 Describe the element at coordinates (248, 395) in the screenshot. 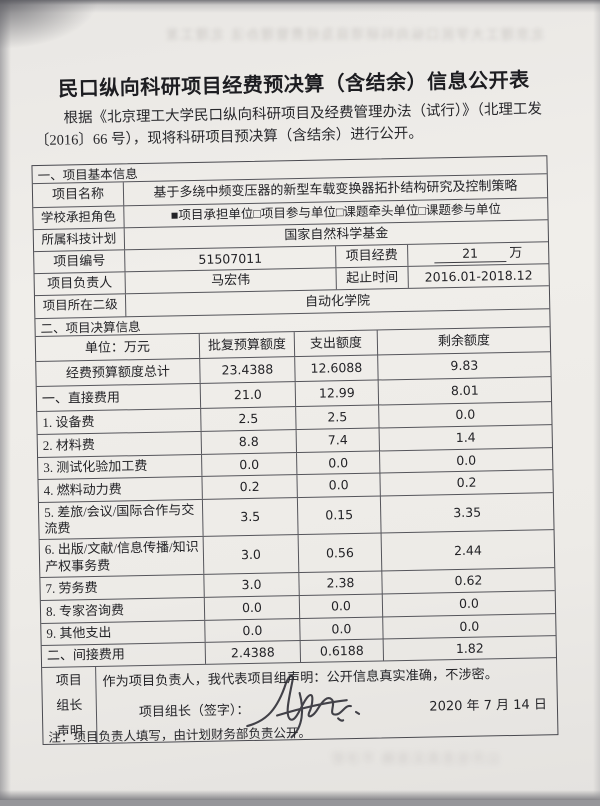

I see `budget-approved: 21.0` at that location.